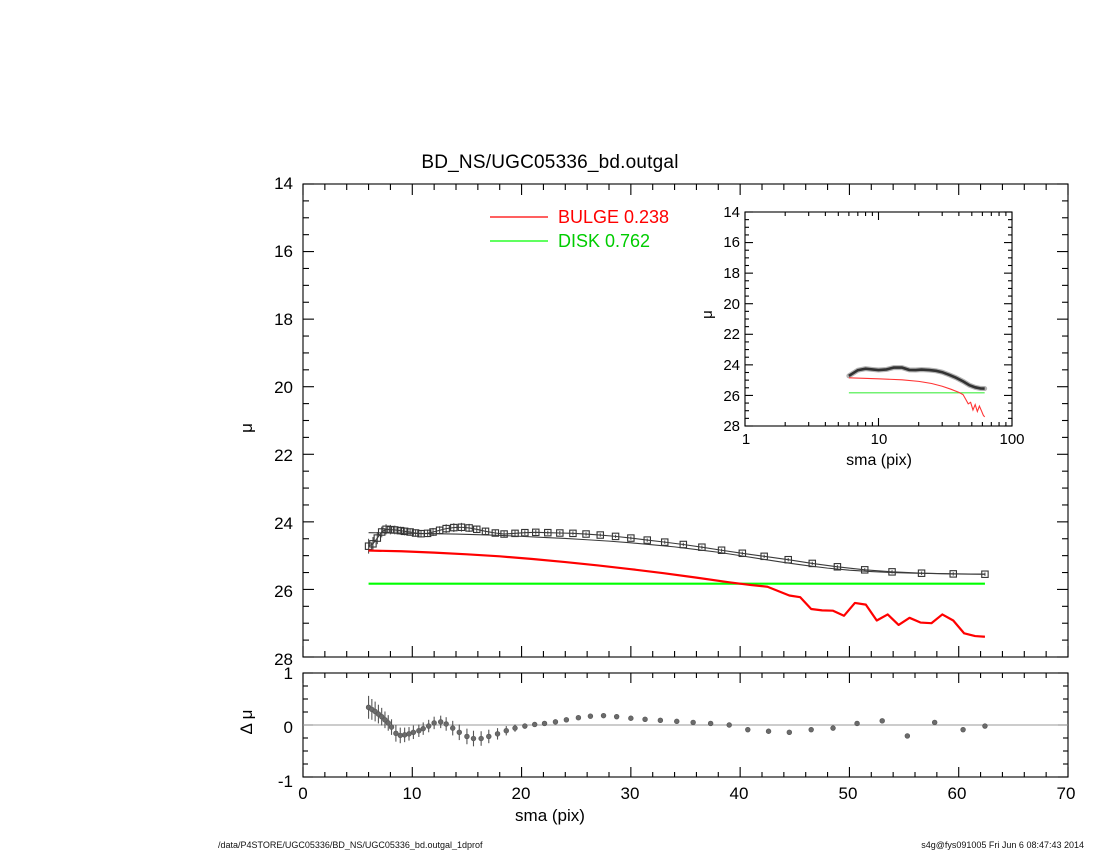 This screenshot has width=1100, height=850. Describe the element at coordinates (916, 378) in the screenshot. I see `inset-observed-line` at that location.